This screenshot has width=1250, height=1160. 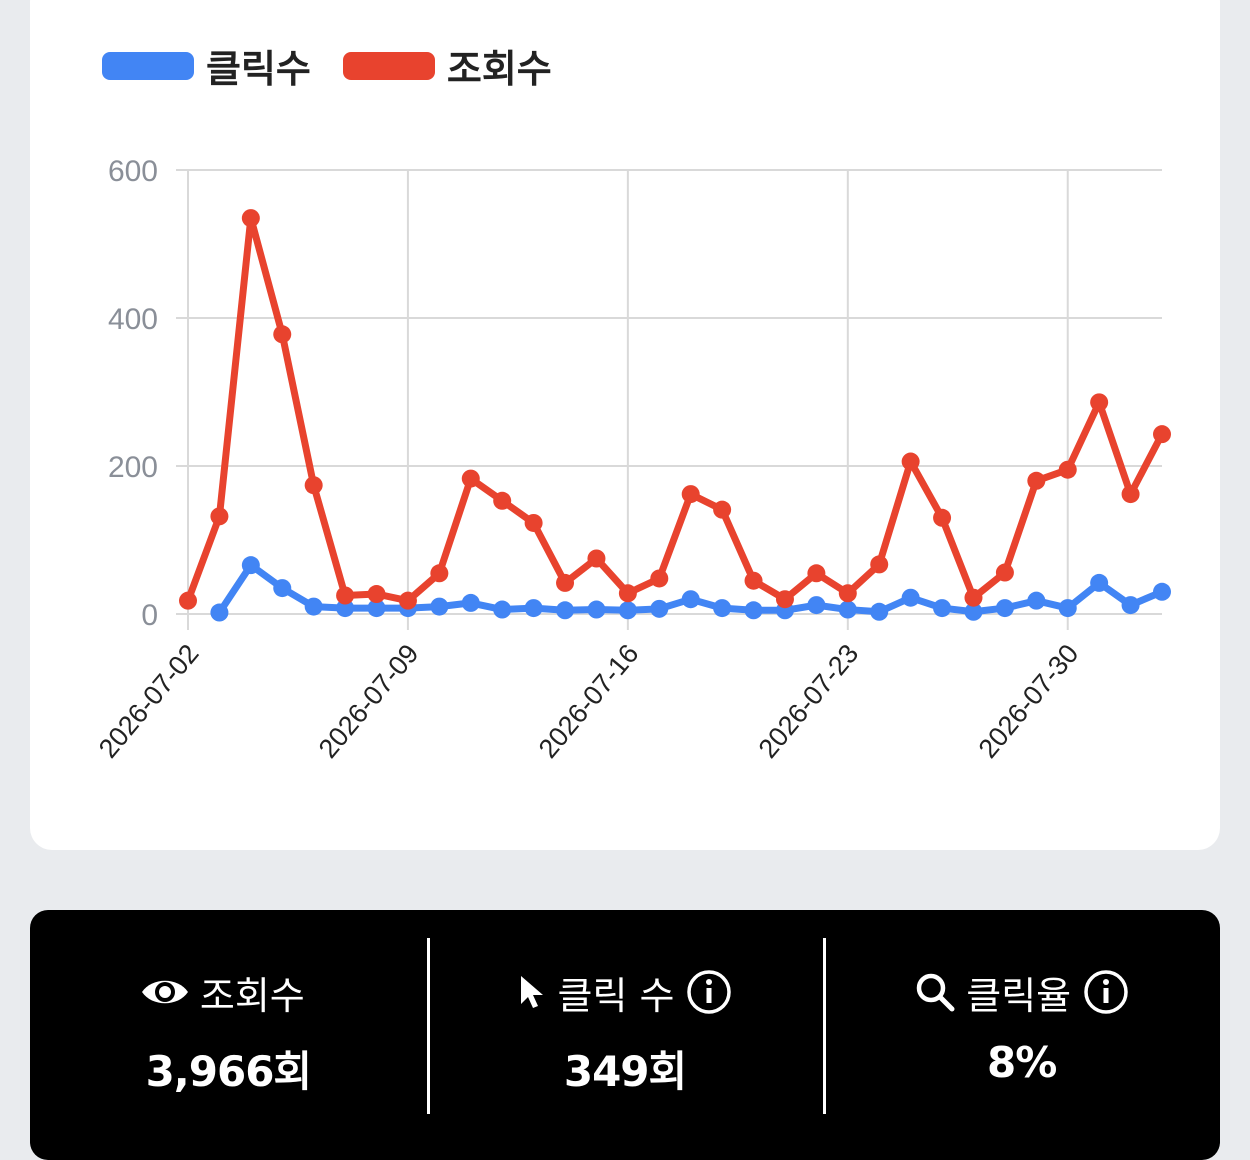 I want to click on chart-legend: 클릭수 조회수, so click(x=343, y=65).